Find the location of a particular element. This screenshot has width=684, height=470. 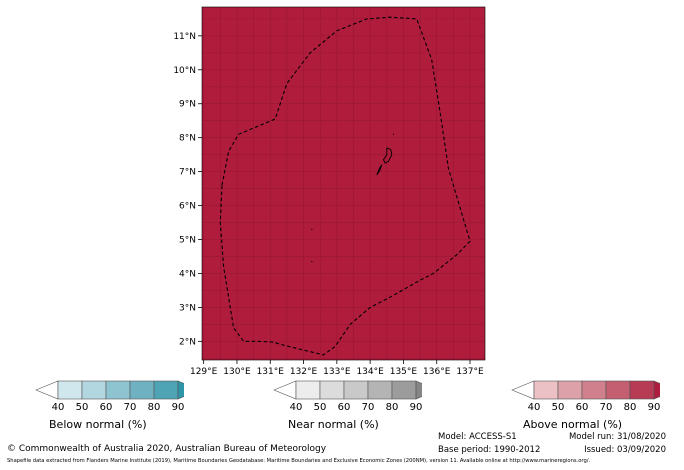

colorbar-below-normal: 40 50 60 70 80 90 is located at coordinates (107, 398).